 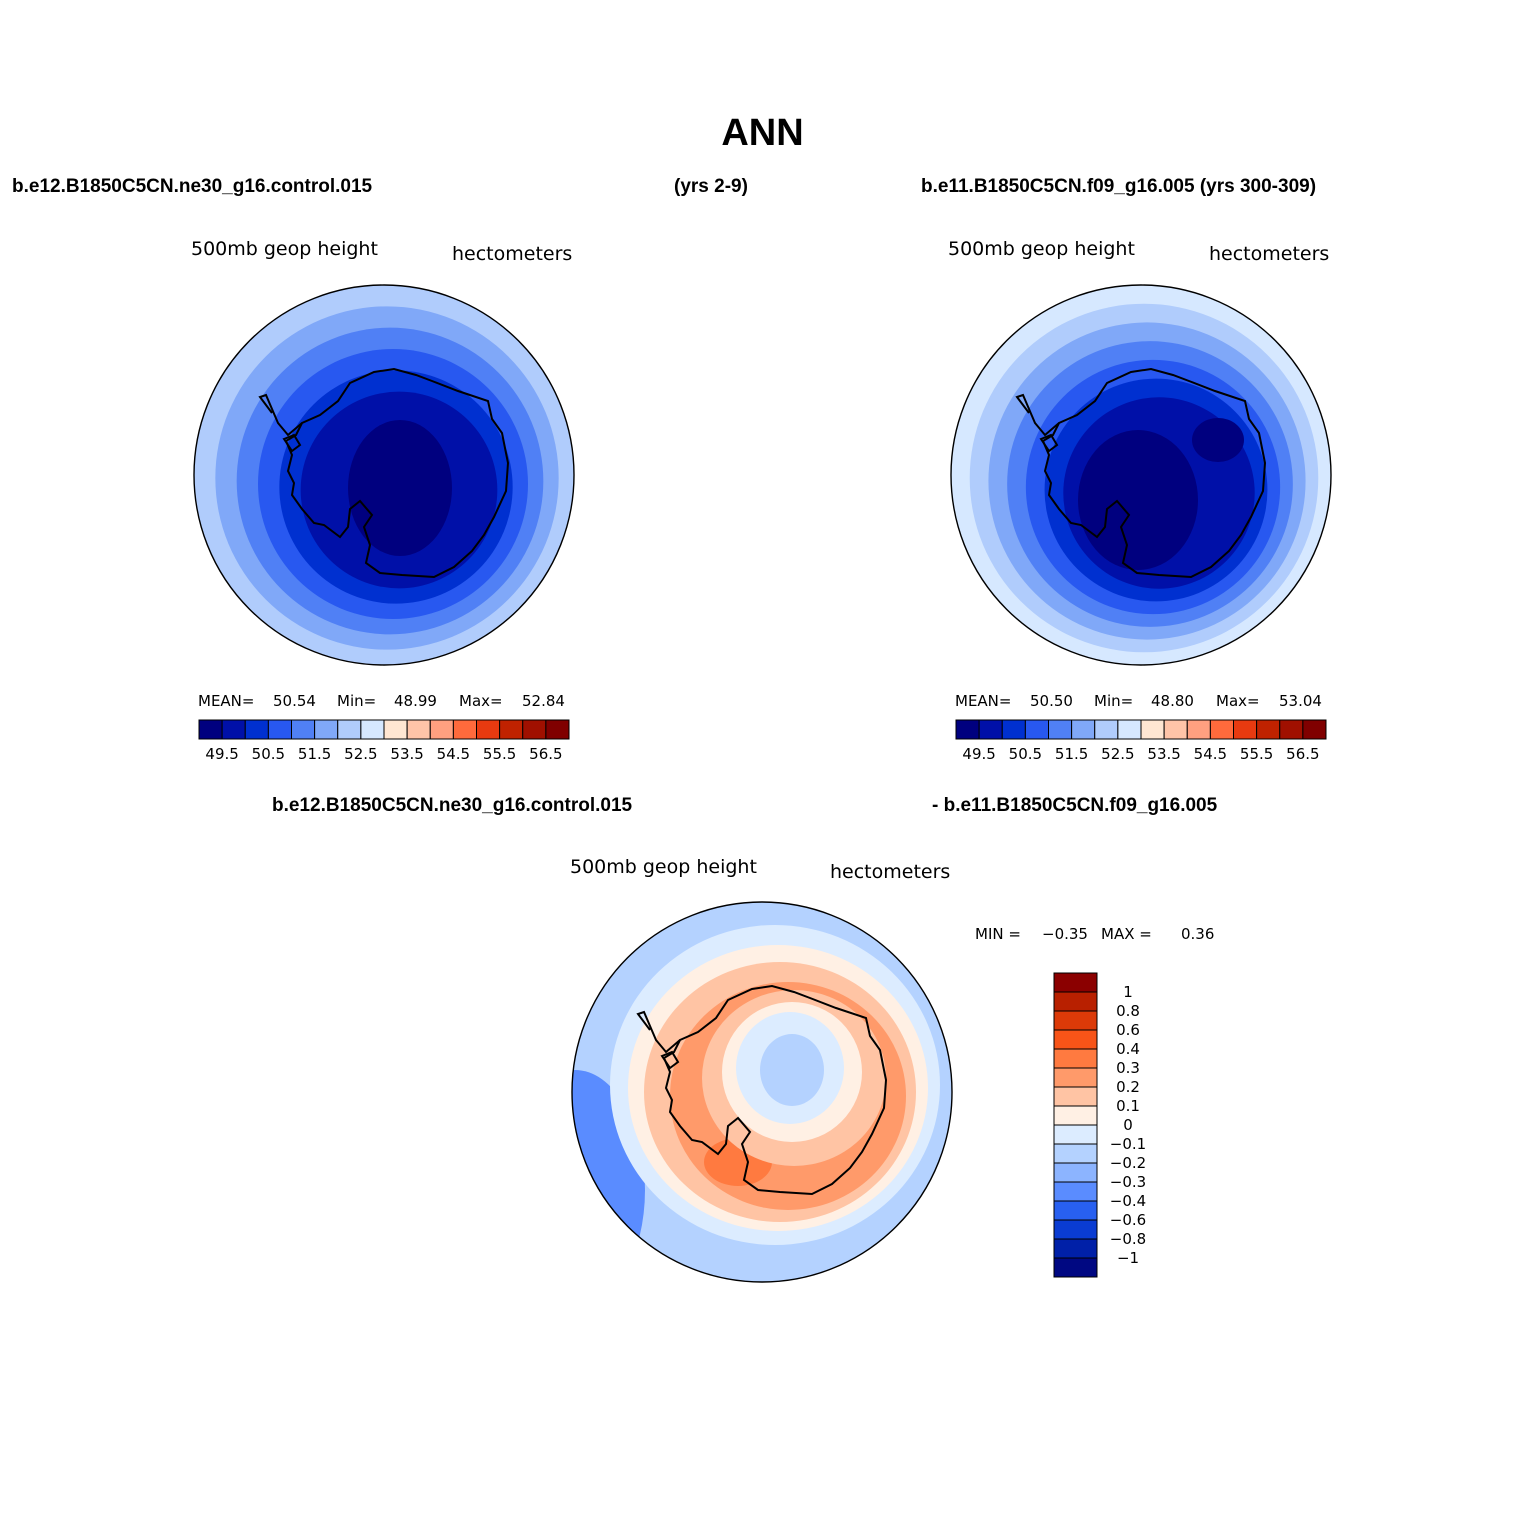 I want to click on bottom-left-header: b.e12.B1850C5CN.ne30_g16.control.015, so click(x=452, y=805).